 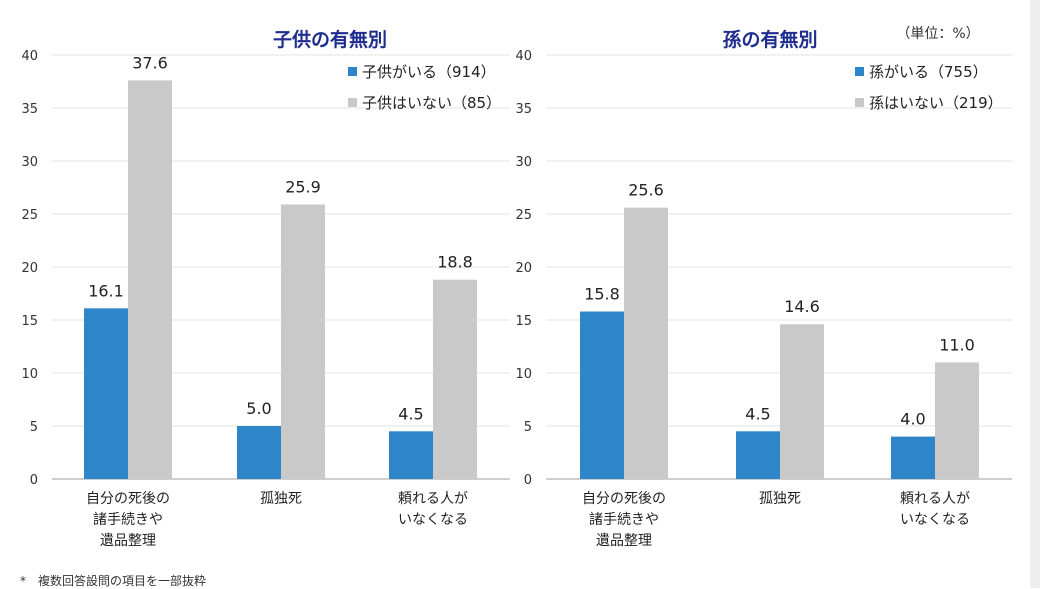 What do you see at coordinates (258, 408) in the screenshot?
I see `data-label: 5.0` at bounding box center [258, 408].